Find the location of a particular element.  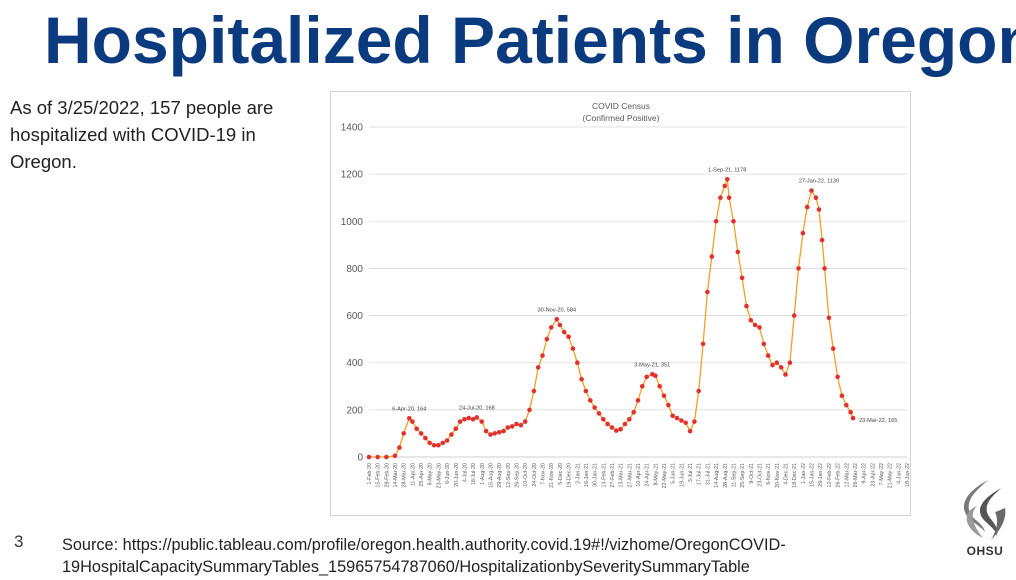

slide-number: 3 is located at coordinates (19, 541).